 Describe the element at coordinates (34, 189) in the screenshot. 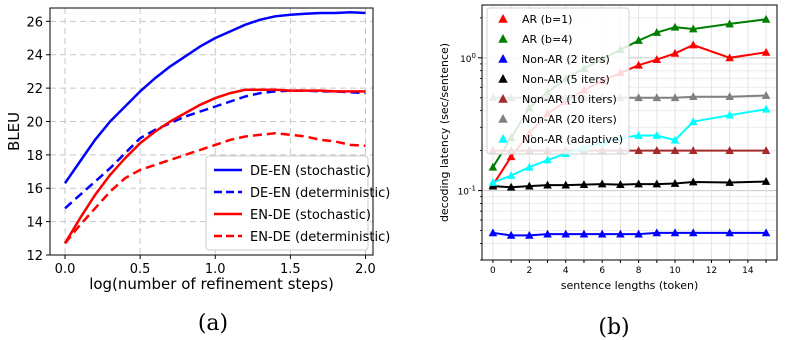

I see `y-tick-label: 16` at that location.